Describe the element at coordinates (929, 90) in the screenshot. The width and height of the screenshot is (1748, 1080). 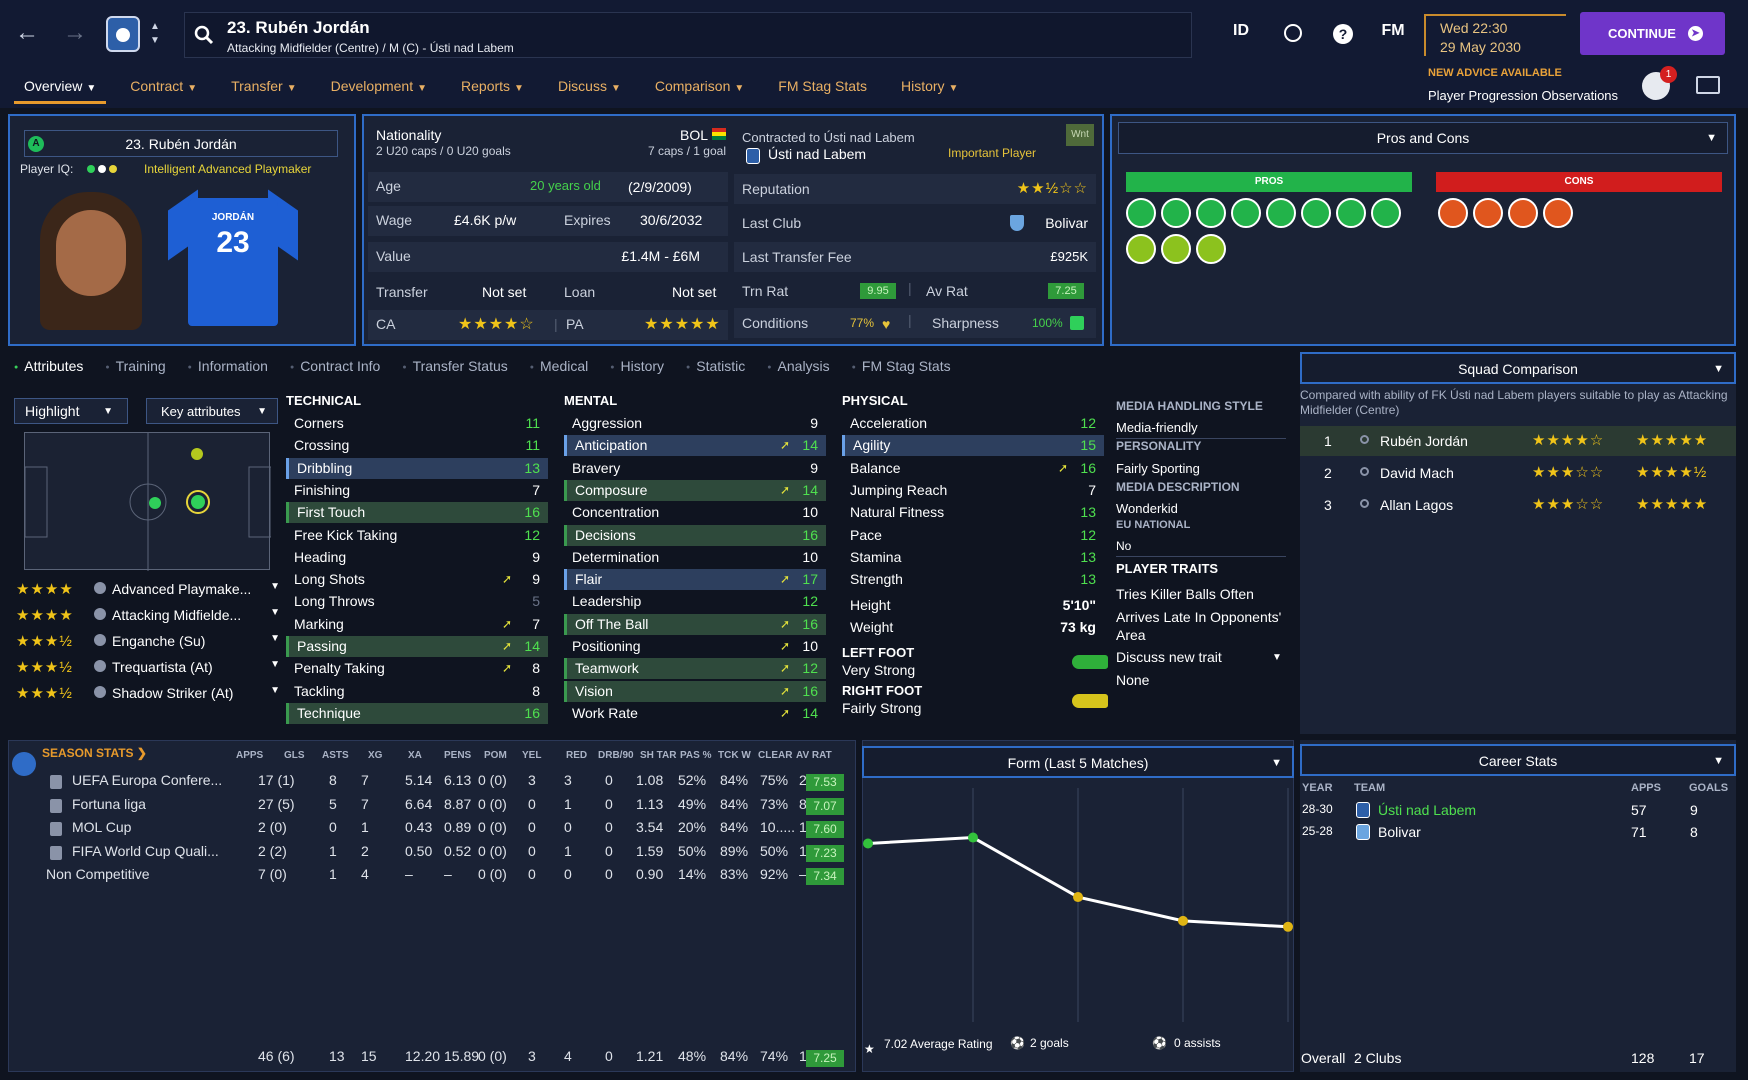
I see `tab-8: History ▼` at that location.